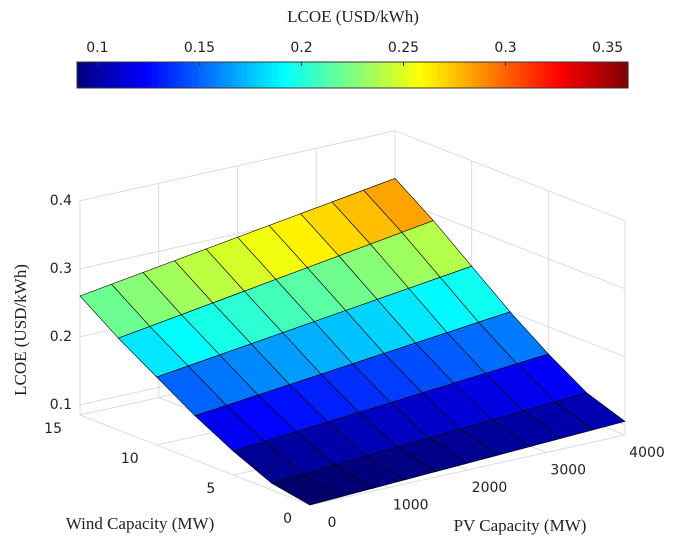  What do you see at coordinates (20, 330) in the screenshot?
I see `z-axis-label: LCOE (USD/kWh)` at bounding box center [20, 330].